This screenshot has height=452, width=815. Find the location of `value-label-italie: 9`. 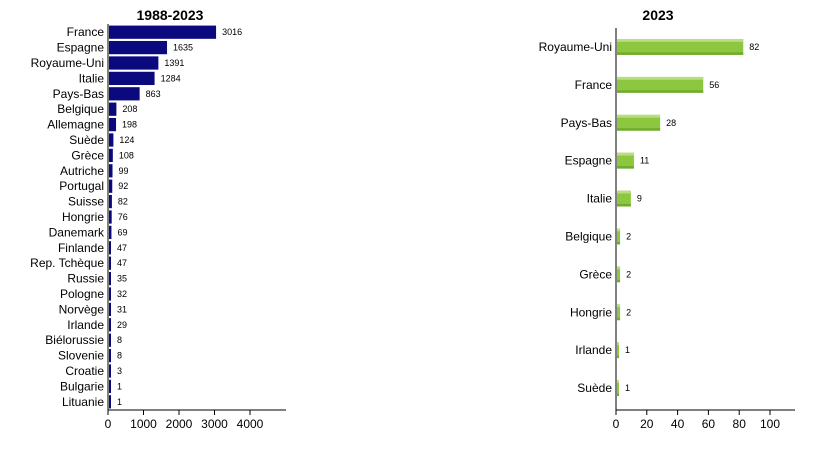

value-label-italie: 9 is located at coordinates (639, 199).